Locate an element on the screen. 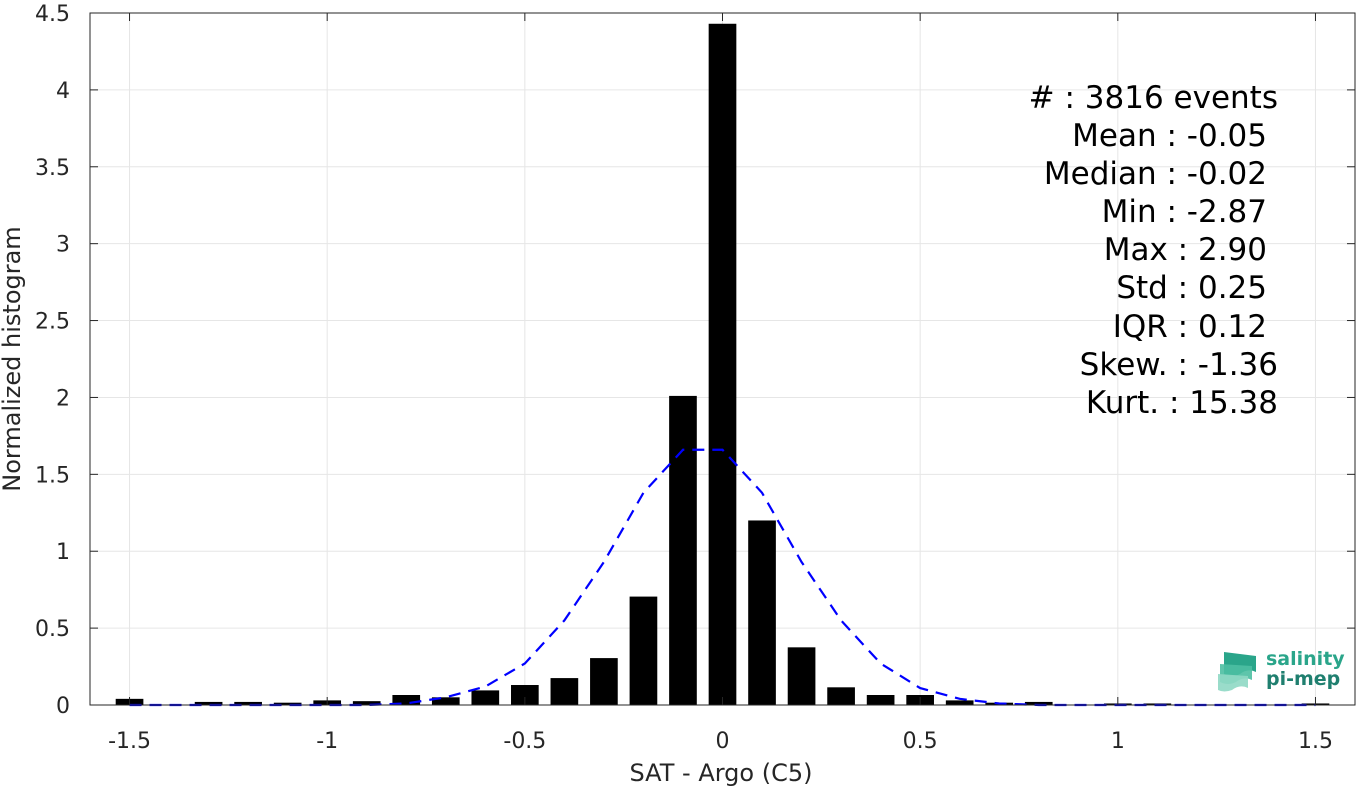 The image size is (1367, 787). x-tick-label: -1.5 is located at coordinates (129, 741).